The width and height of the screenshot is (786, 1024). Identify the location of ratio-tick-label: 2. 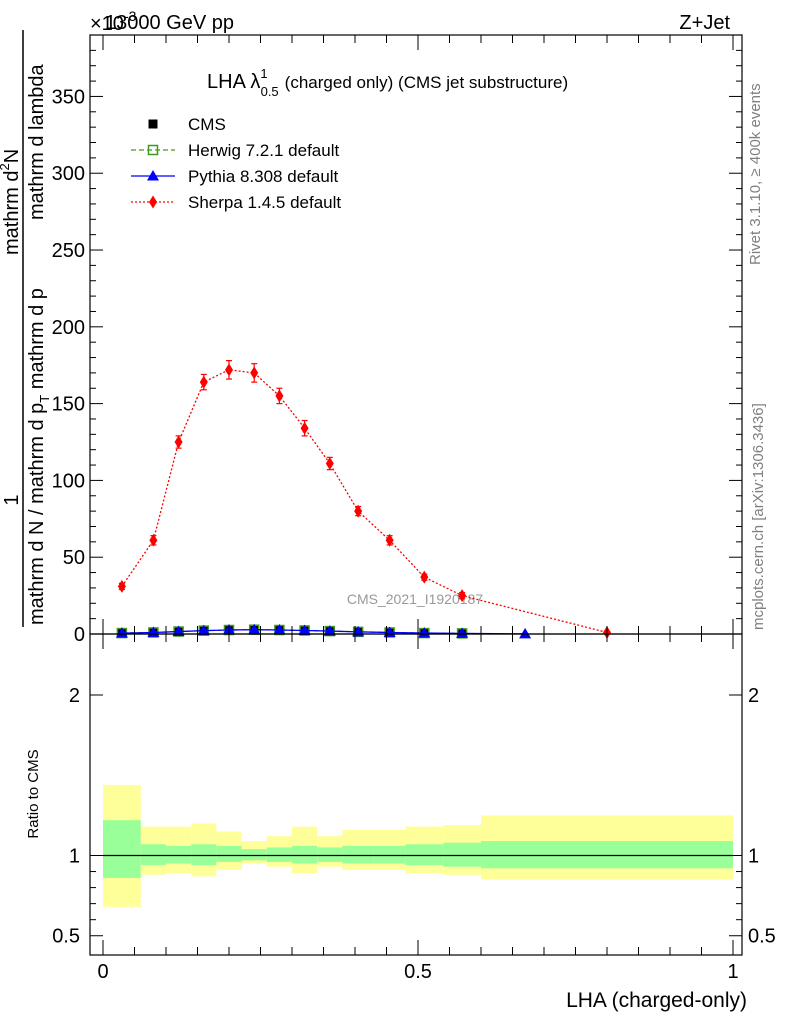
(74, 696).